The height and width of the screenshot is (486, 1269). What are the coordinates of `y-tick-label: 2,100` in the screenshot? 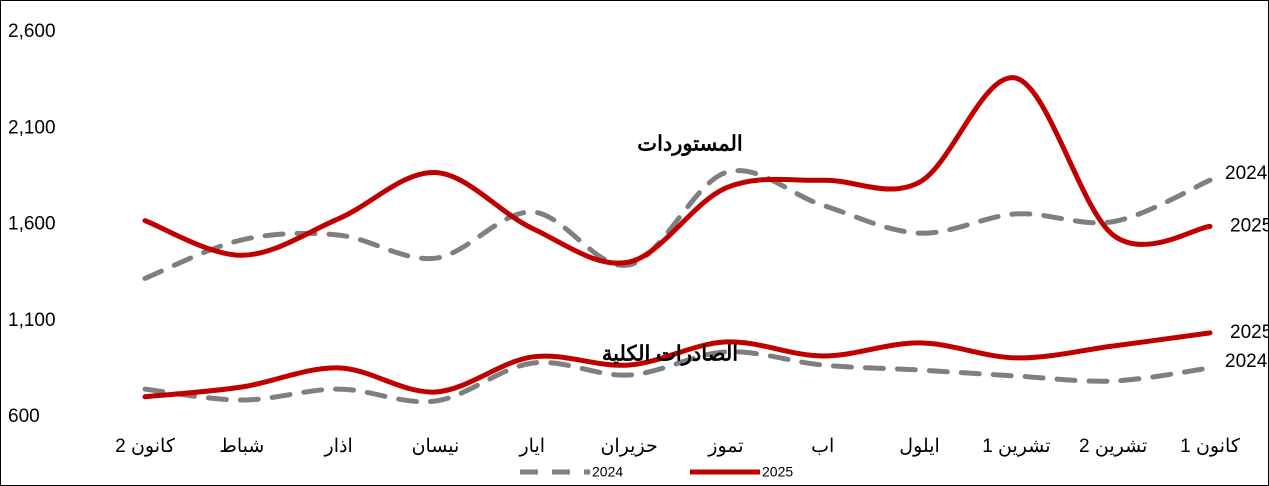 It's located at (32, 127).